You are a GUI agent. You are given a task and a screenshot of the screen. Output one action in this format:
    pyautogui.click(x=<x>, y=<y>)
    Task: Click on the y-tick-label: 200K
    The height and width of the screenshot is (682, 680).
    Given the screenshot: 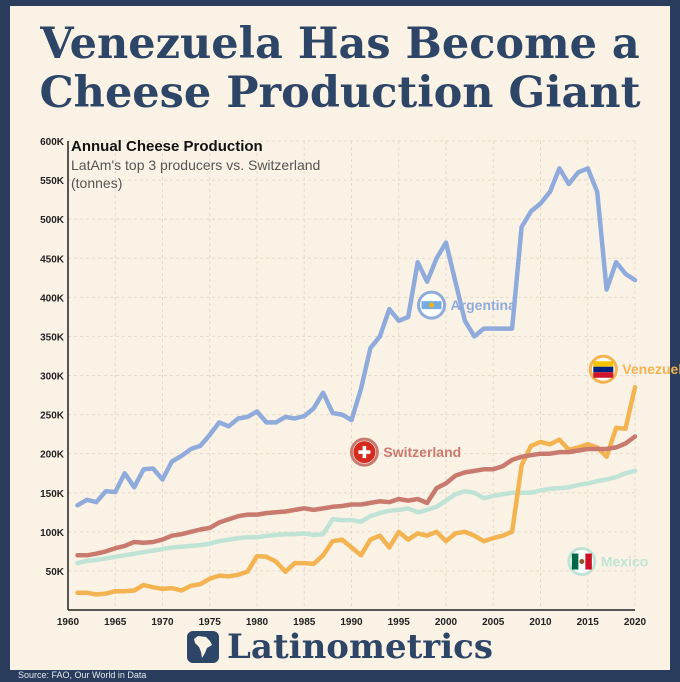 What is the action you would take?
    pyautogui.click(x=52, y=455)
    